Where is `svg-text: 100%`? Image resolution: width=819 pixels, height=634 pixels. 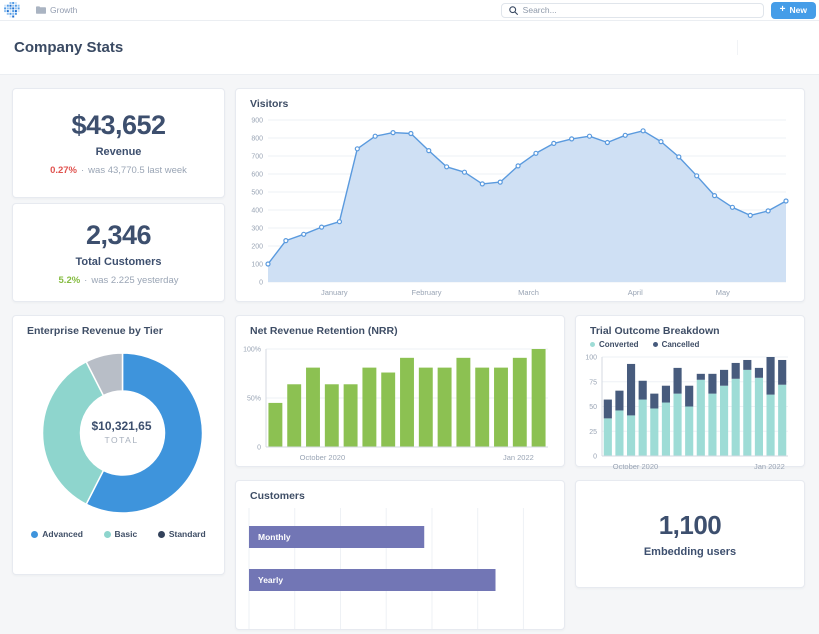
svg-text: 100% is located at coordinates (252, 350).